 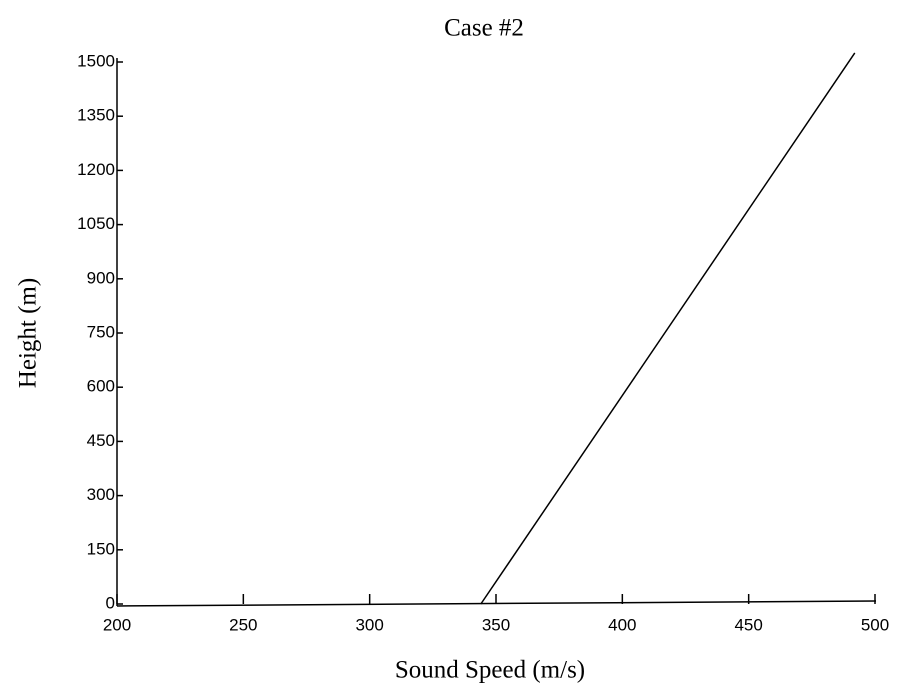 What do you see at coordinates (101, 386) in the screenshot?
I see `y-tick-label: 600` at bounding box center [101, 386].